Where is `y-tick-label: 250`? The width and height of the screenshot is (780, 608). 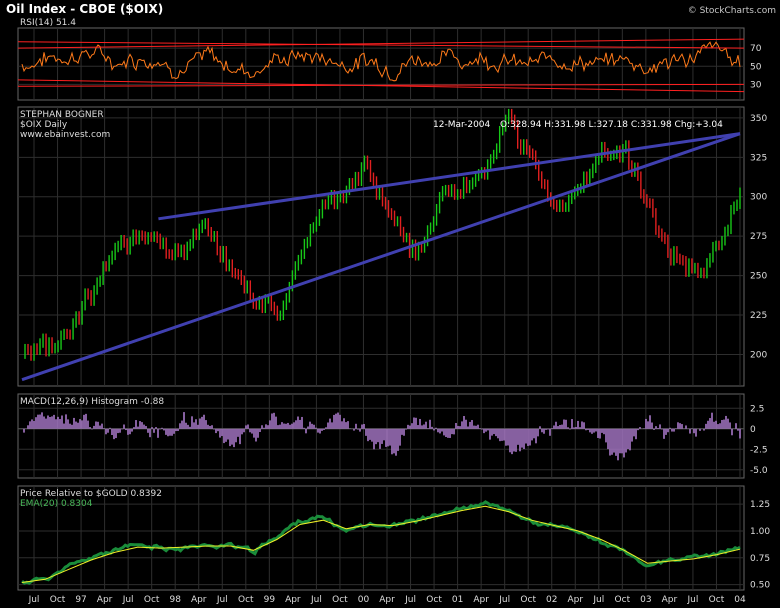
y-tick-label: 250 is located at coordinates (758, 277).